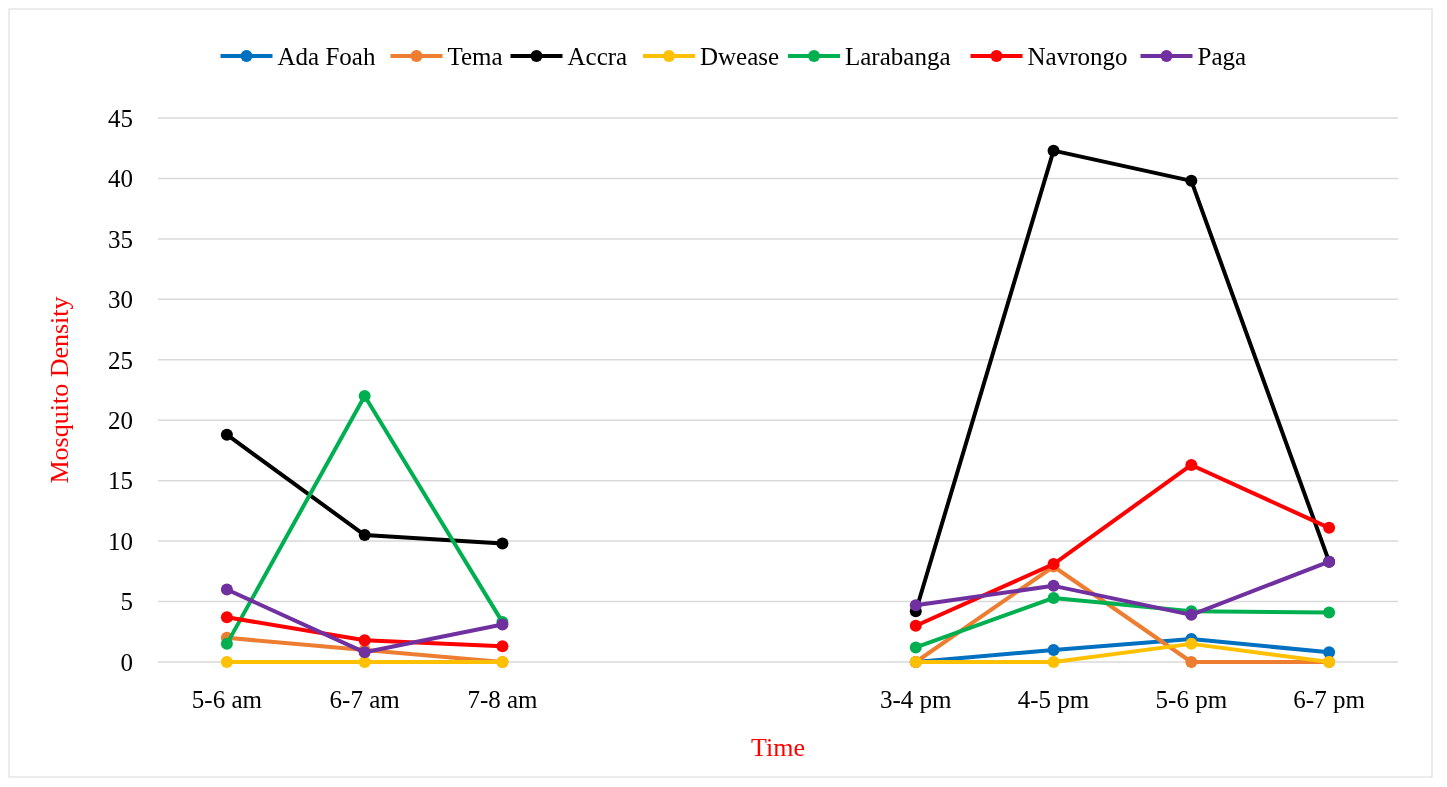  Describe the element at coordinates (227, 699) in the screenshot. I see `x-tick-label: 5-6 am` at that location.